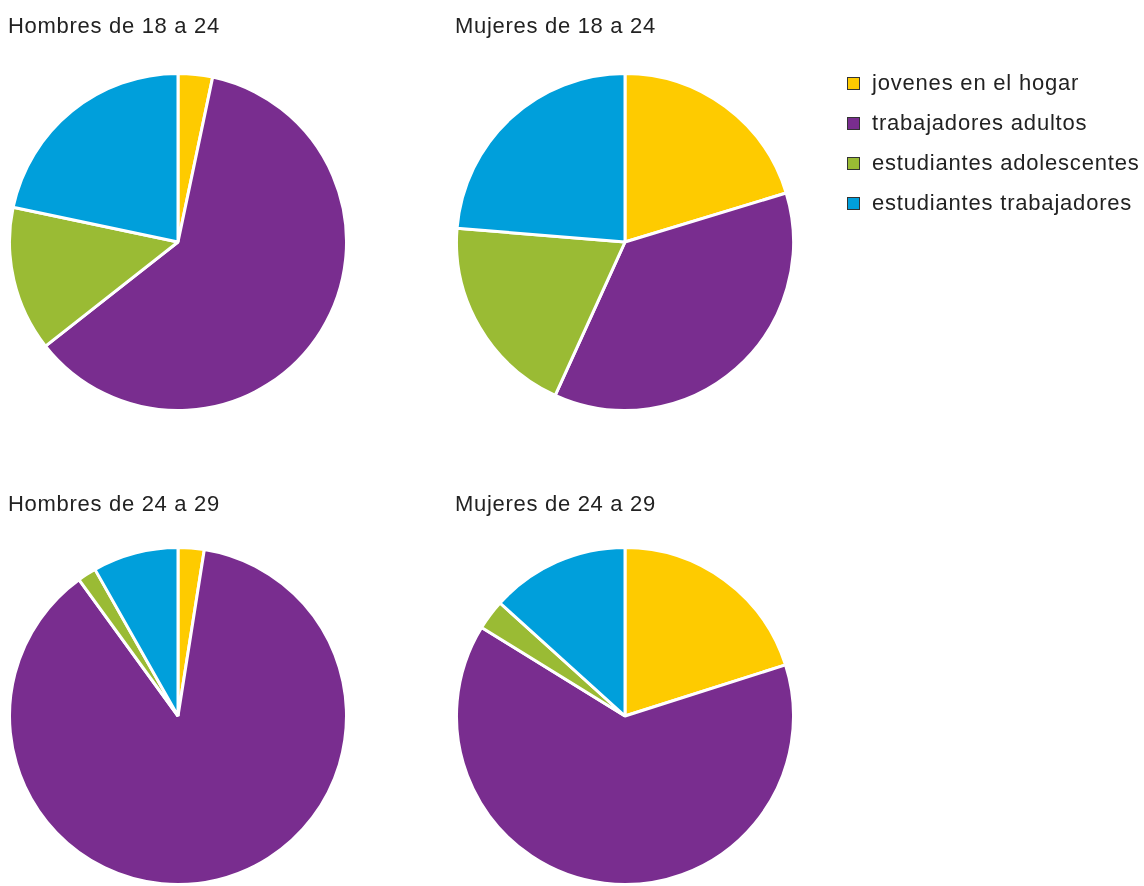 The width and height of the screenshot is (1144, 886). Describe the element at coordinates (1002, 203) in the screenshot. I see `legend-label: estudiantes trabajadores` at that location.